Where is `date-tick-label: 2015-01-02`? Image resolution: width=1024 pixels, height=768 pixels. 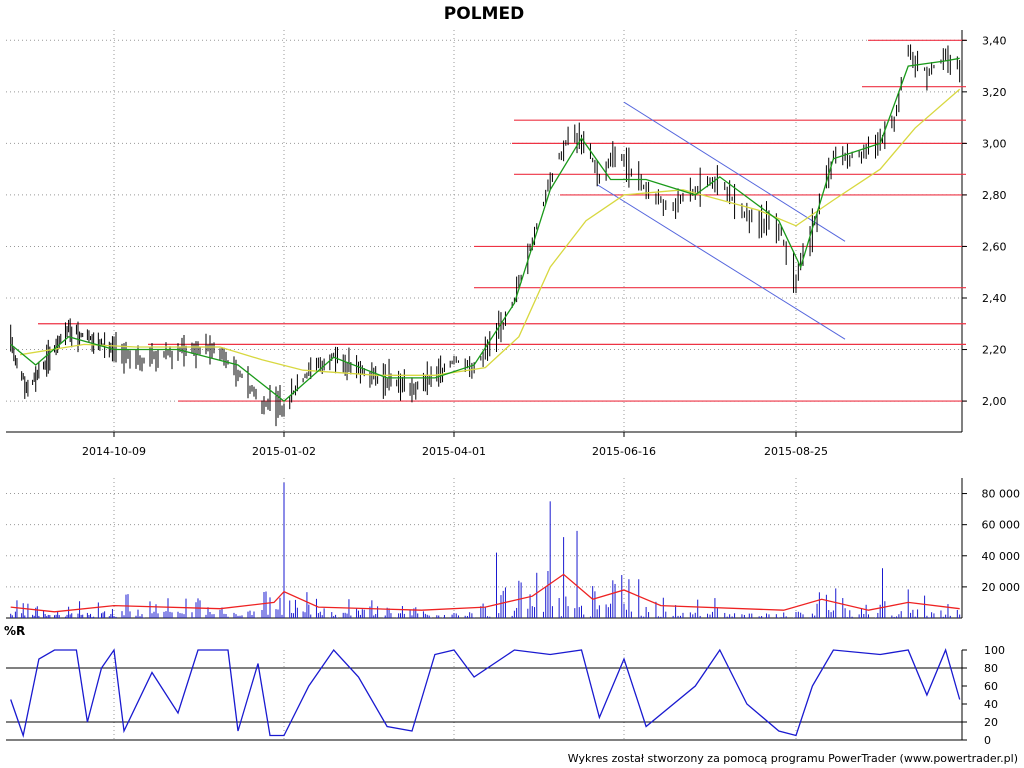 date-tick-label: 2015-01-02 is located at coordinates (284, 451).